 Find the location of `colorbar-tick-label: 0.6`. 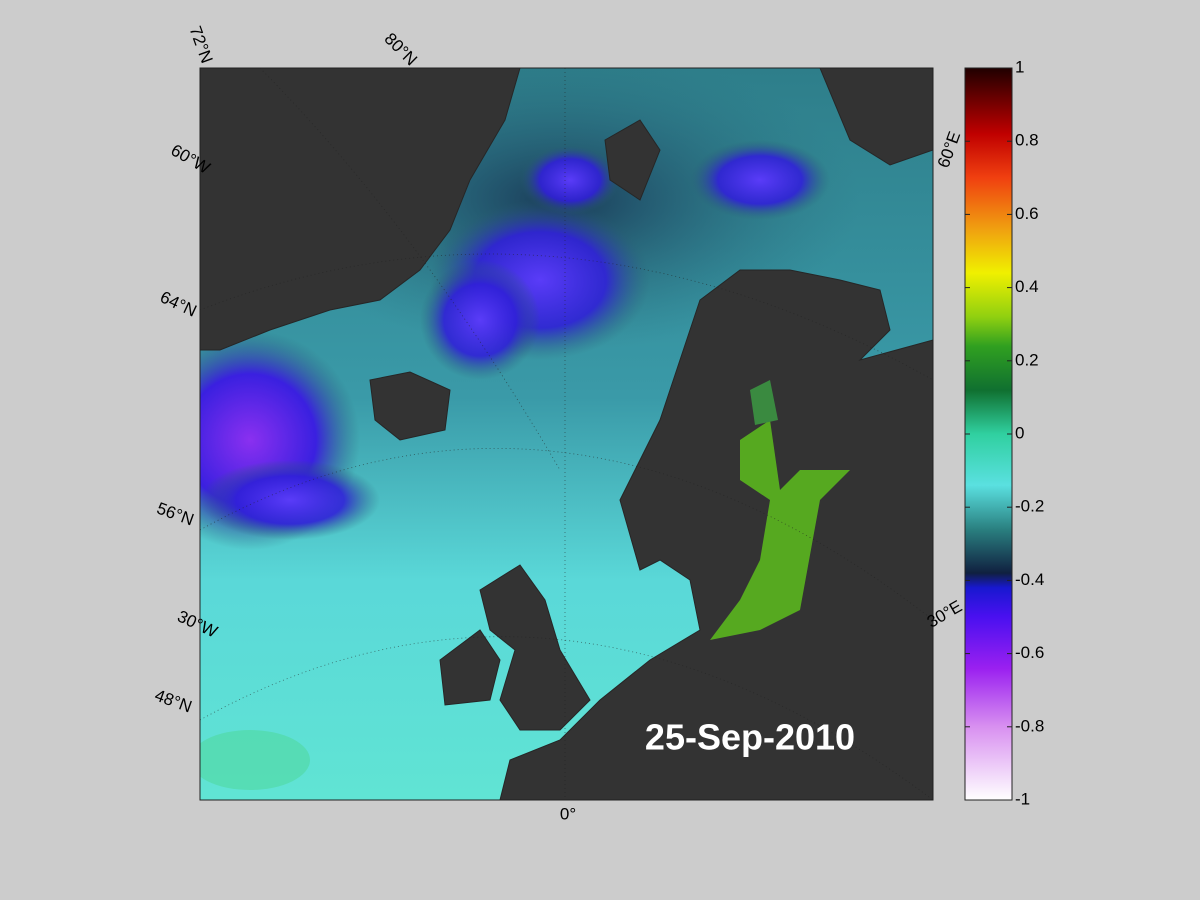

colorbar-tick-label: 0.6 is located at coordinates (1027, 213).